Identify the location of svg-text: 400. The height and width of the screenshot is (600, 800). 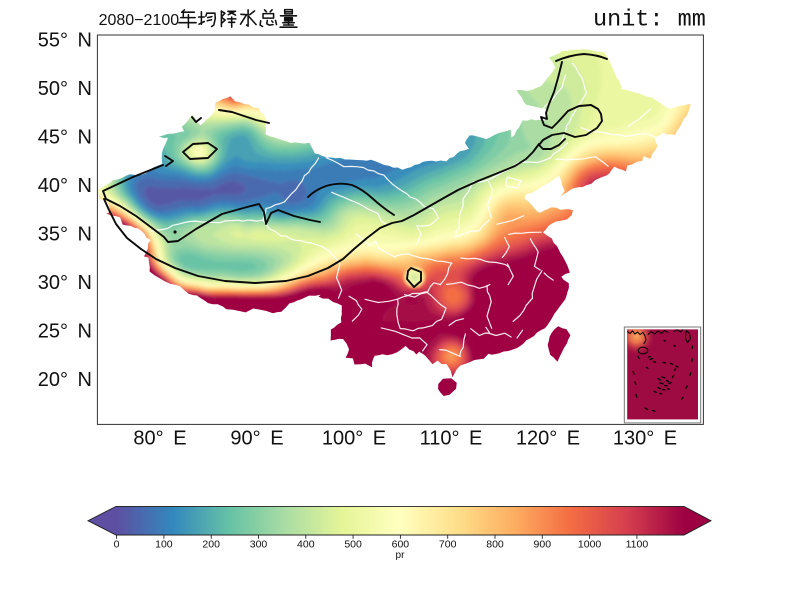
(306, 545).